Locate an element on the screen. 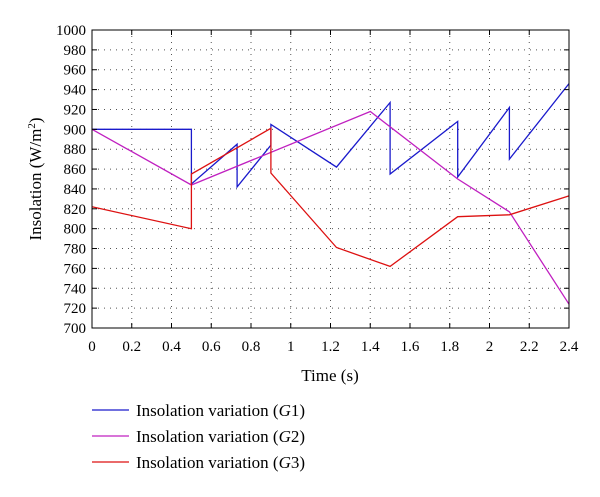 The height and width of the screenshot is (497, 600). x-tick-label: 0.2 is located at coordinates (131, 347).